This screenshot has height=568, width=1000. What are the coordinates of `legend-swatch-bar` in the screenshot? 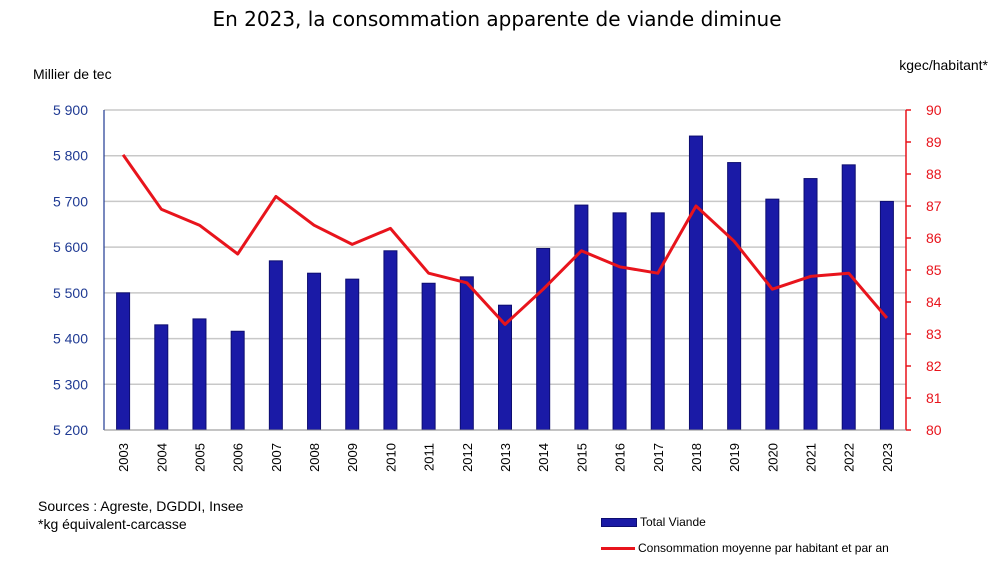 It's located at (619, 523).